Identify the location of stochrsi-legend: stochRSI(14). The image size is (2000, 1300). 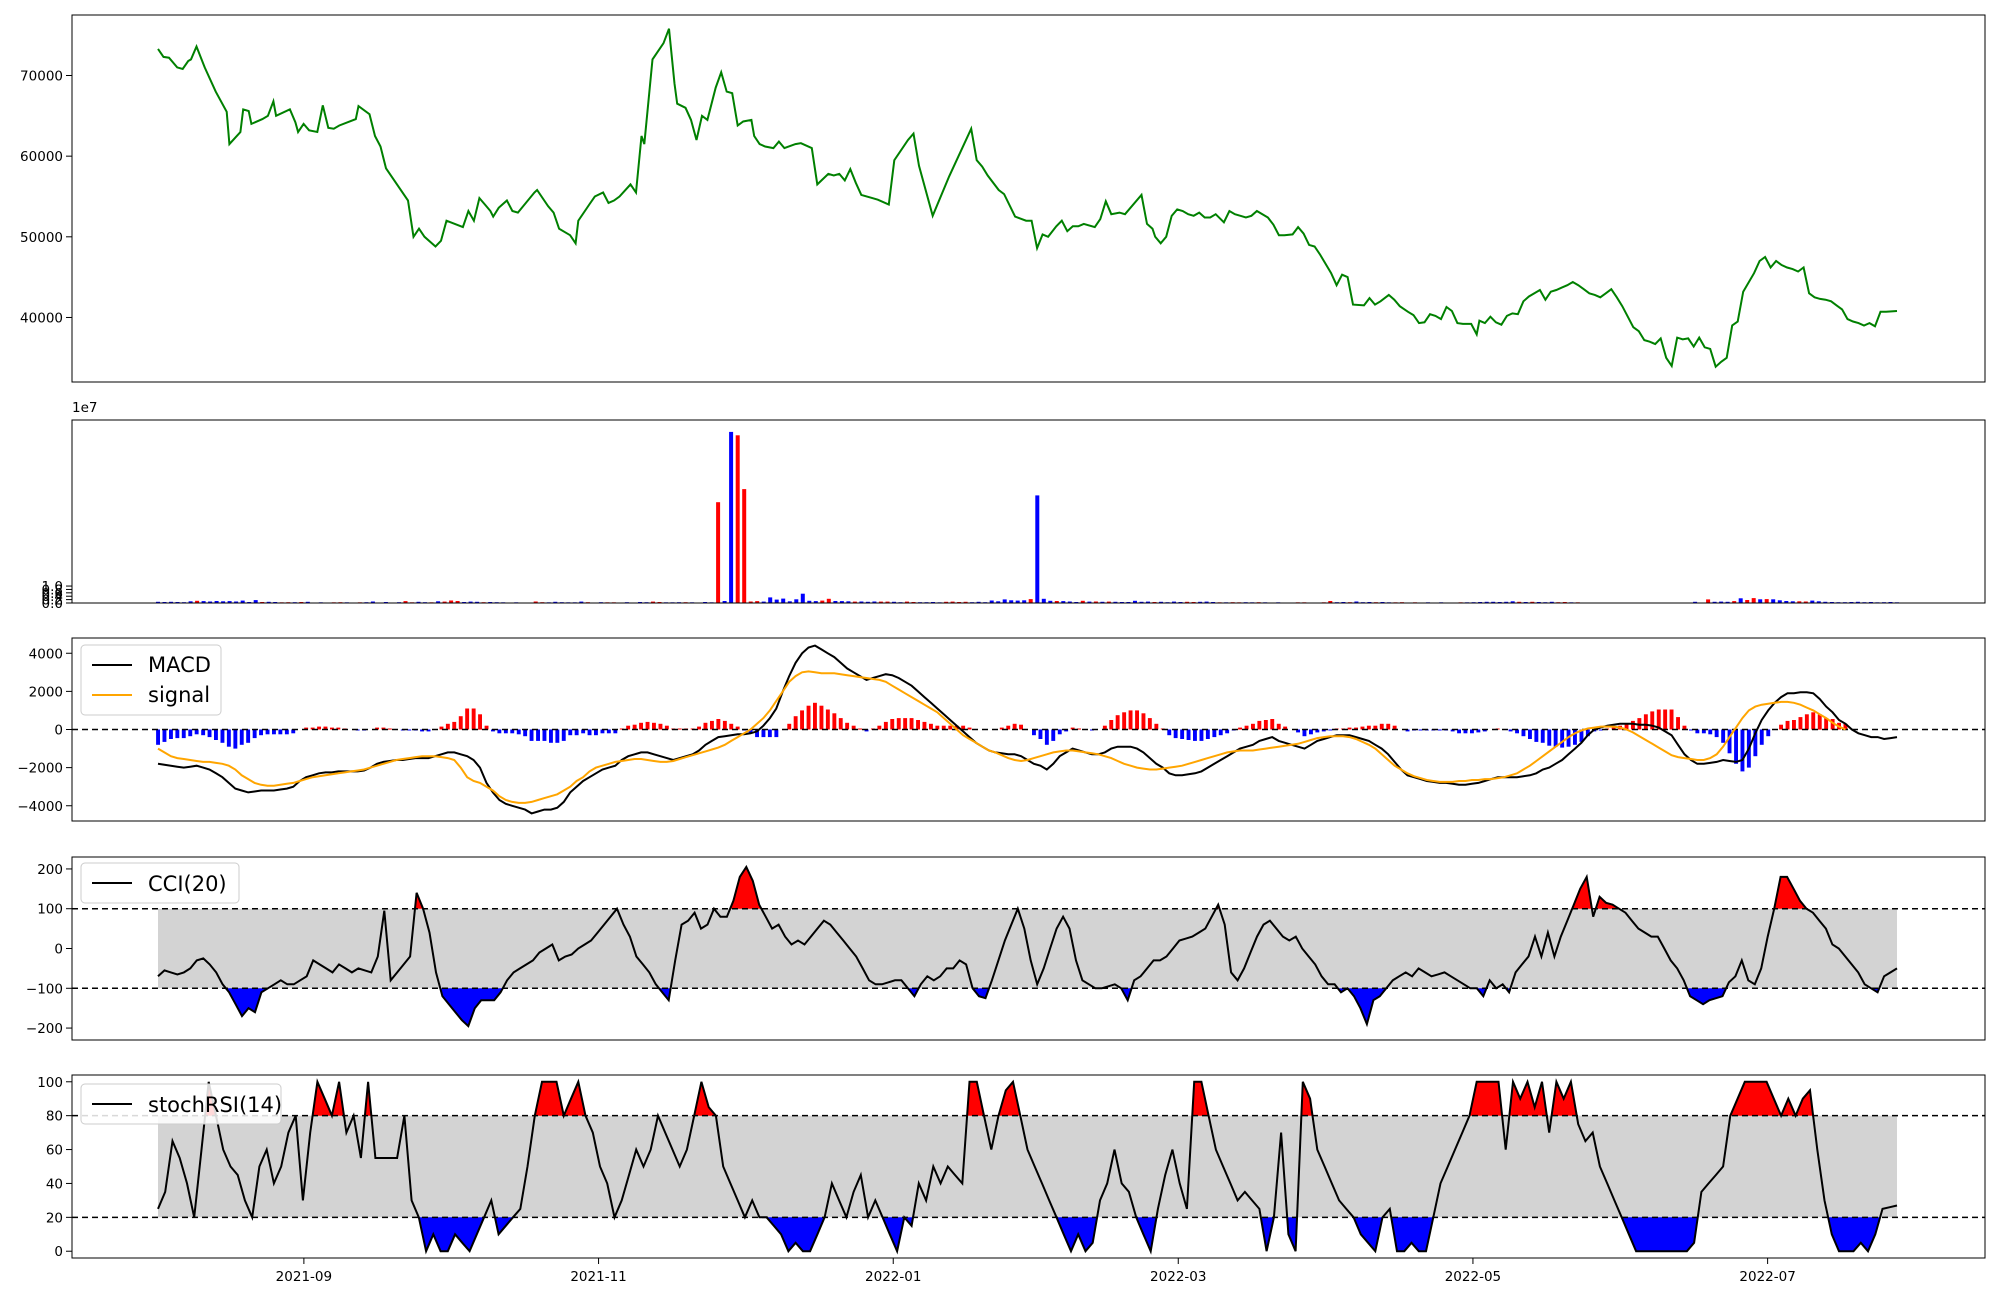
(181, 1104).